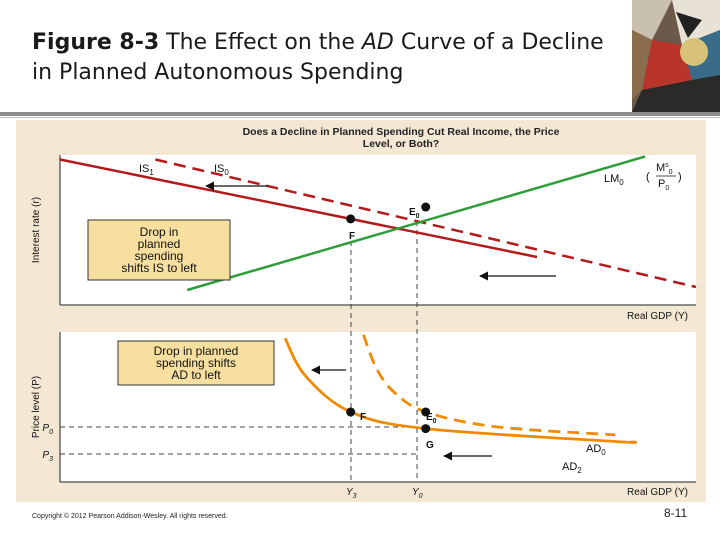  What do you see at coordinates (430, 445) in the screenshot?
I see `label-g-bottom: G` at bounding box center [430, 445].